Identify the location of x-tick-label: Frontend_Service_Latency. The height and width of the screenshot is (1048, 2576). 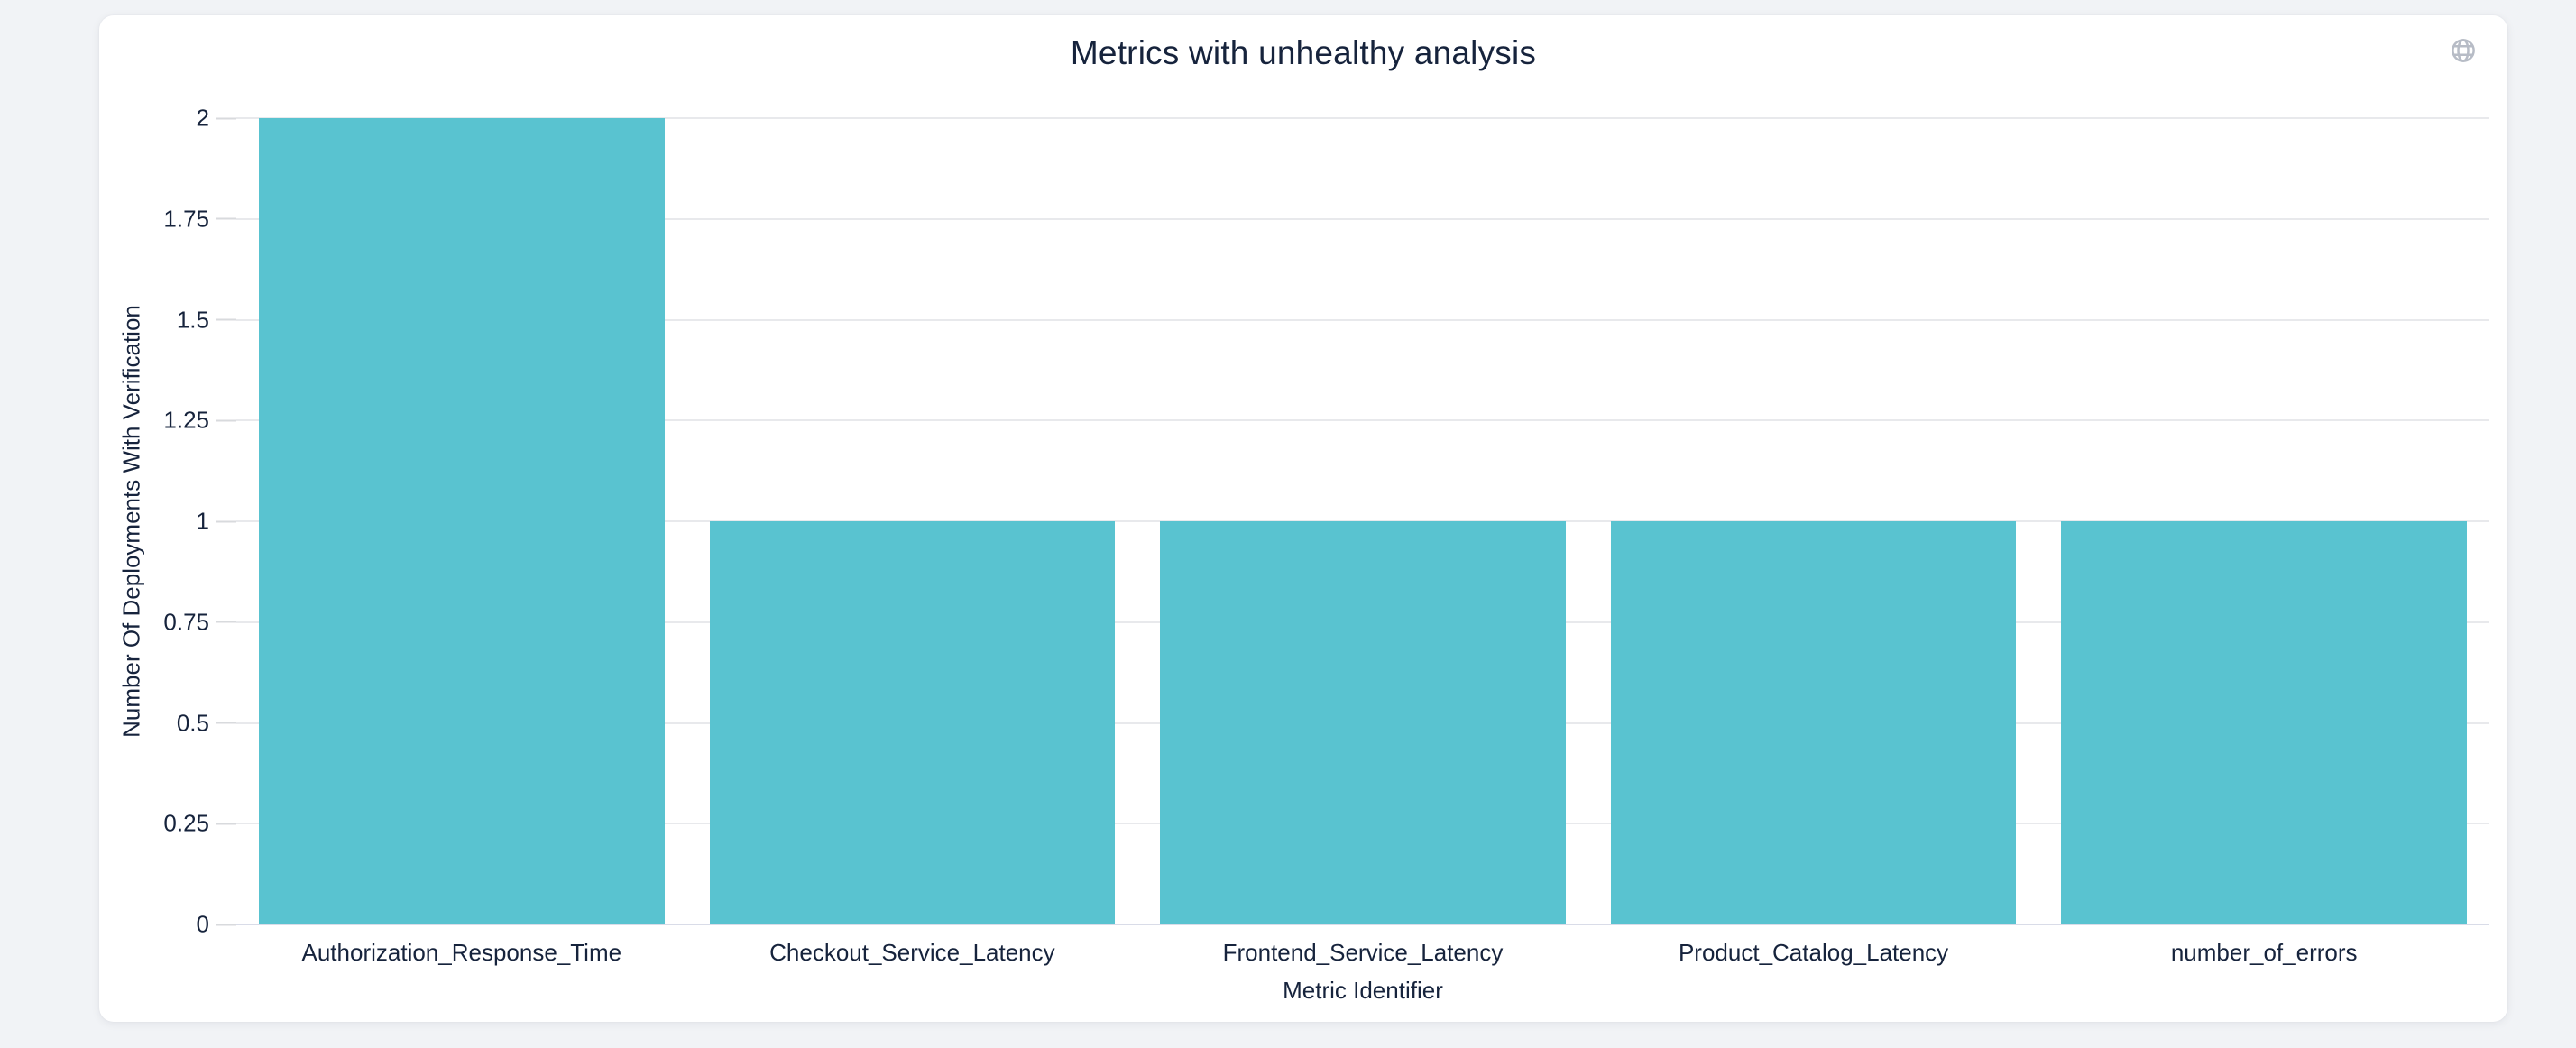
(1363, 953).